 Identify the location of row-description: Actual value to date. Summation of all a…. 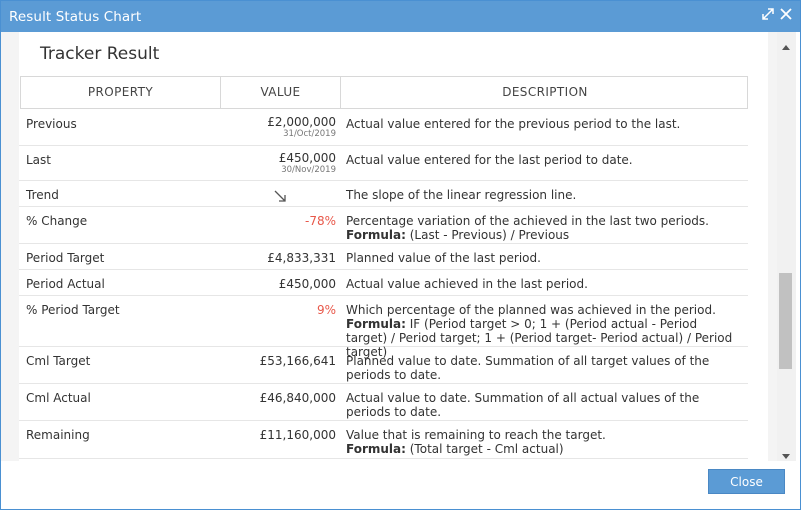
(523, 405).